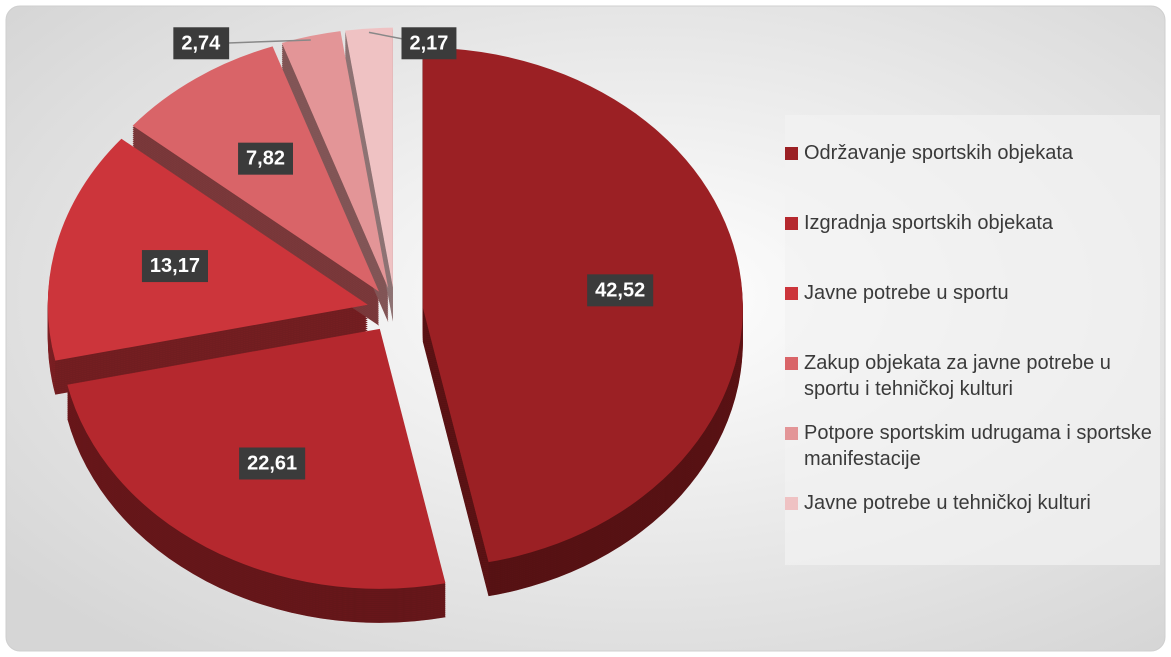 This screenshot has width=1171, height=657. I want to click on legend-item: Javne potrebe u sportu, so click(975, 315).